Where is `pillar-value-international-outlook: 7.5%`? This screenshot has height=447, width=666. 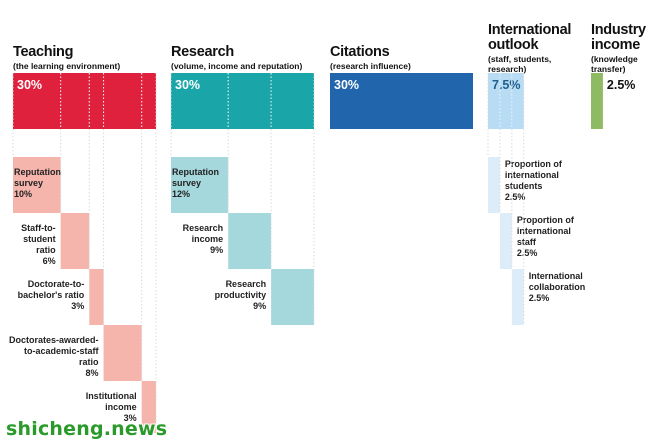
pillar-value-international-outlook: 7.5% is located at coordinates (506, 85).